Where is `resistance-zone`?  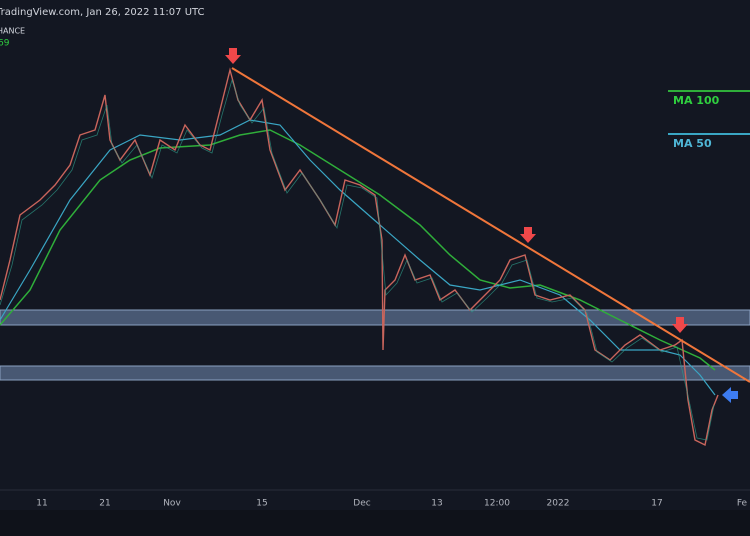
resistance-zone is located at coordinates (375, 317).